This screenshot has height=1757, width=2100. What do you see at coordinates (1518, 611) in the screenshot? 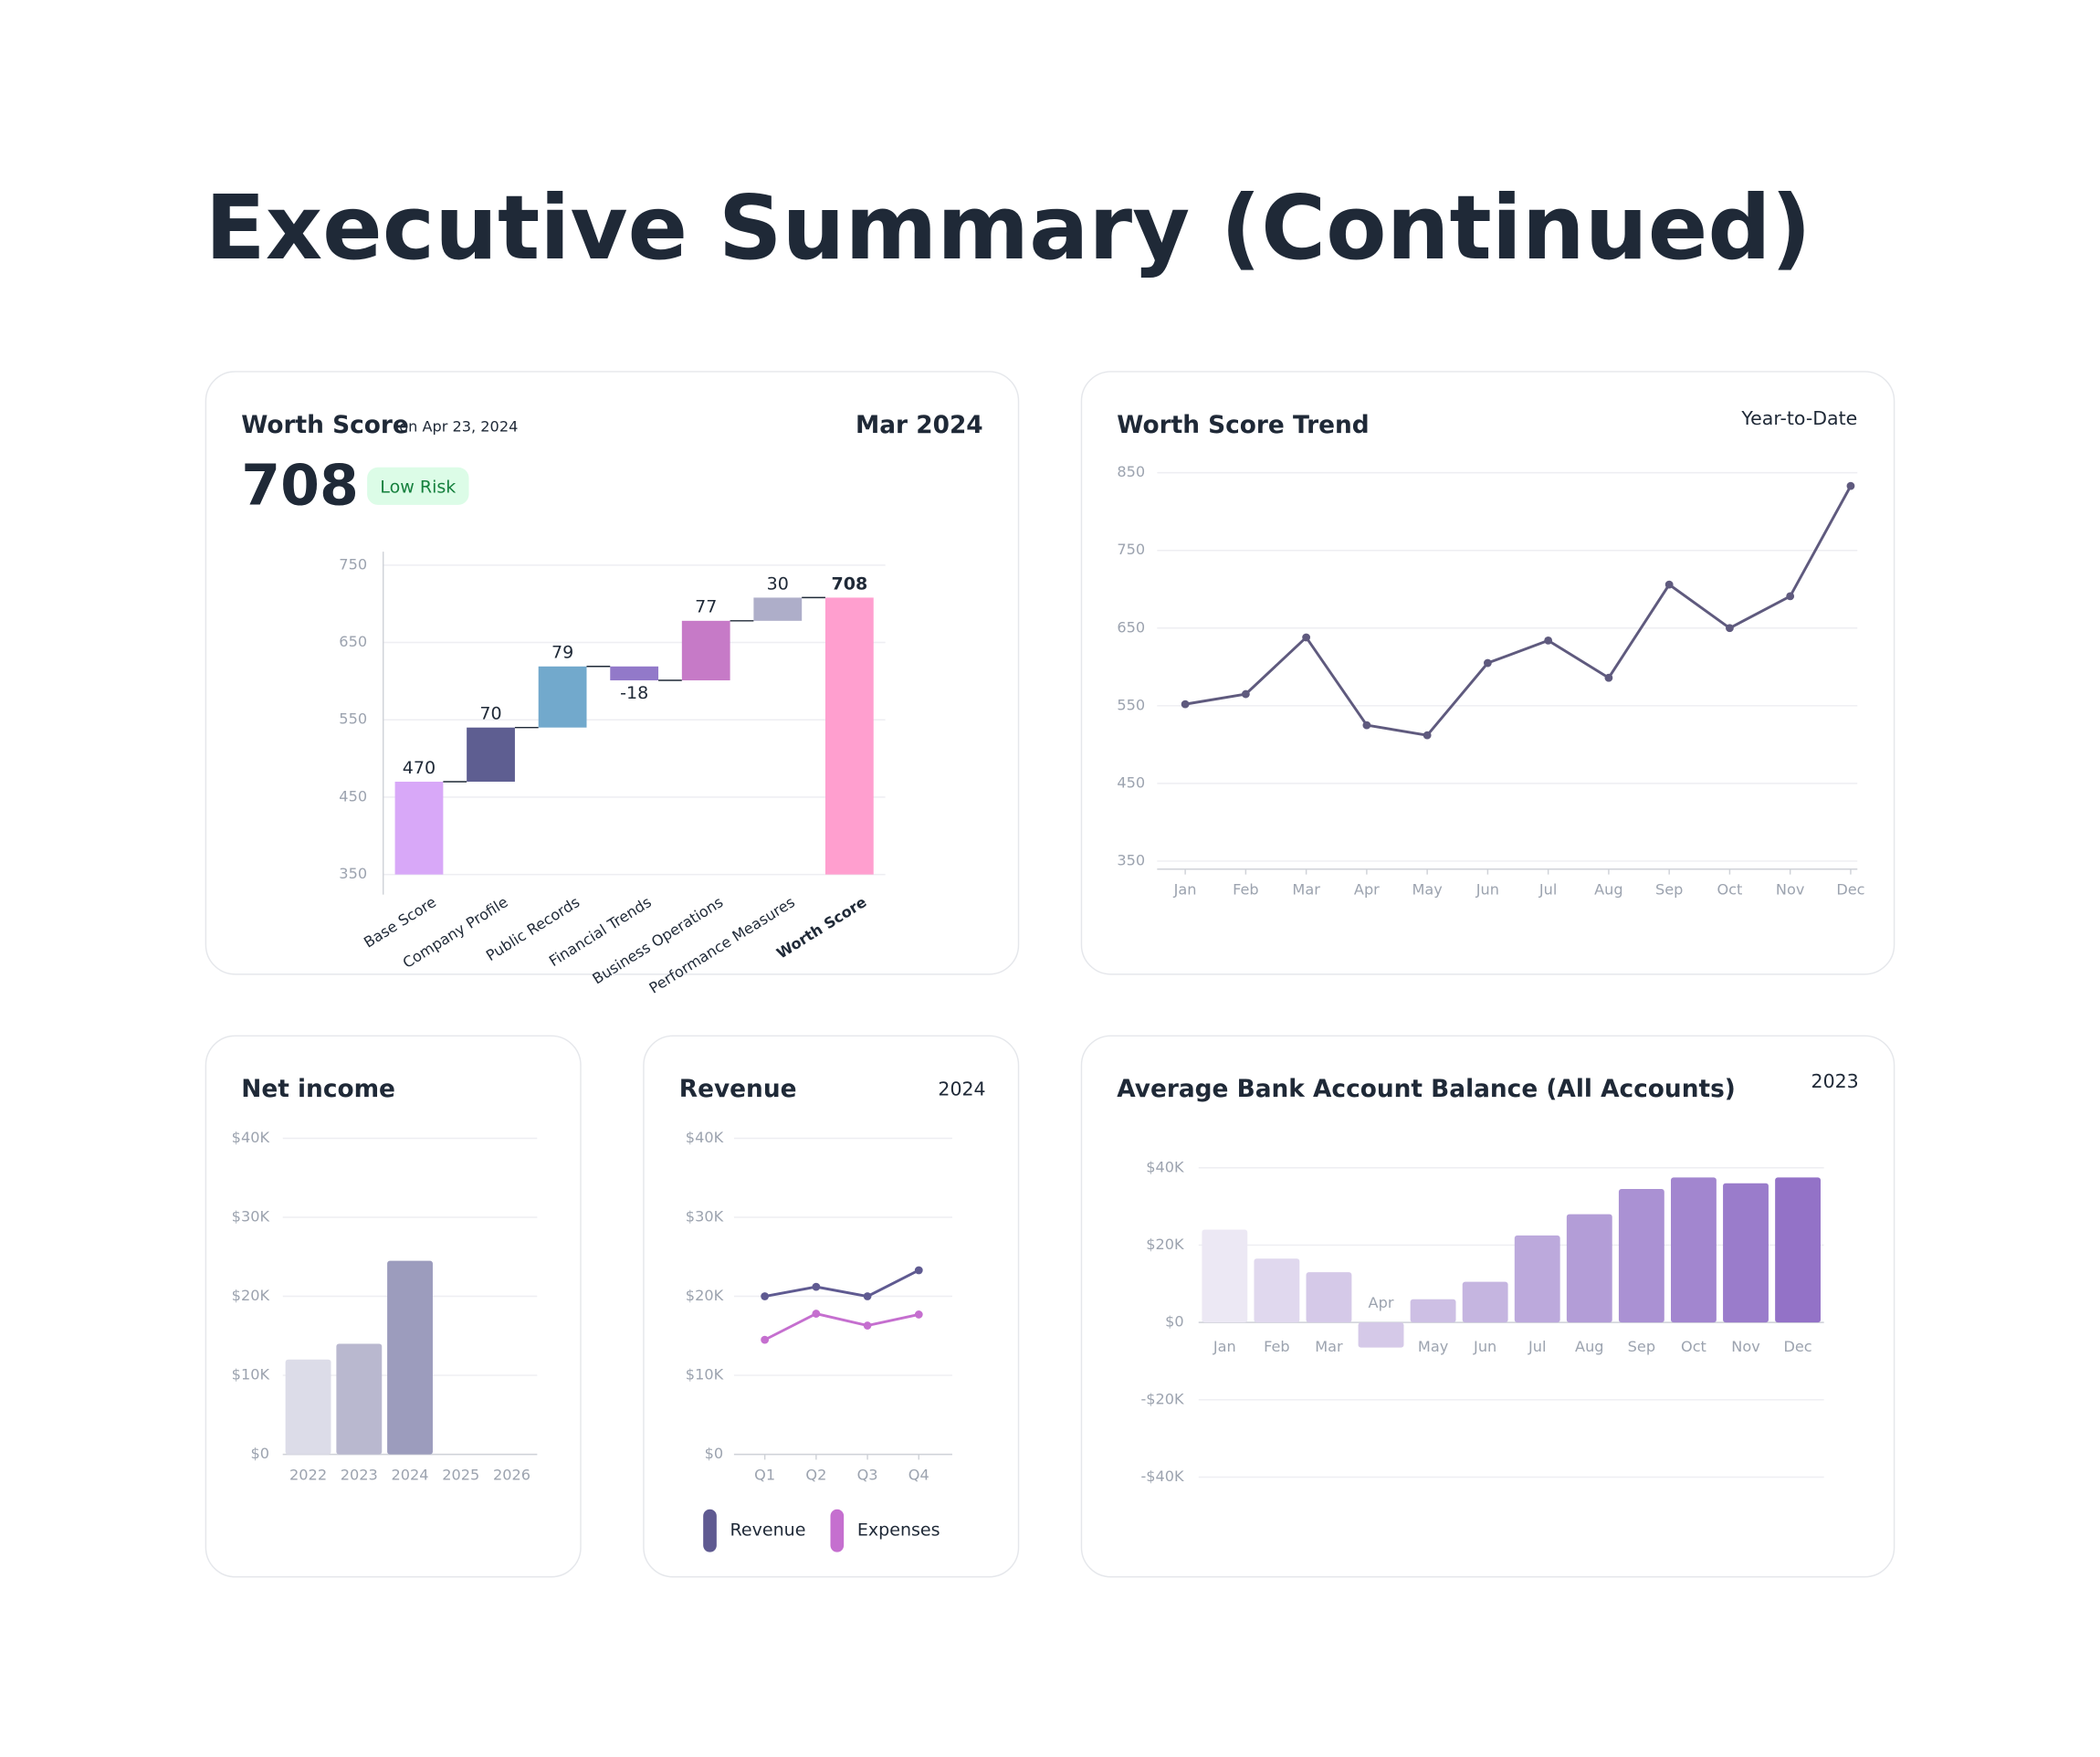
I see `line-series` at bounding box center [1518, 611].